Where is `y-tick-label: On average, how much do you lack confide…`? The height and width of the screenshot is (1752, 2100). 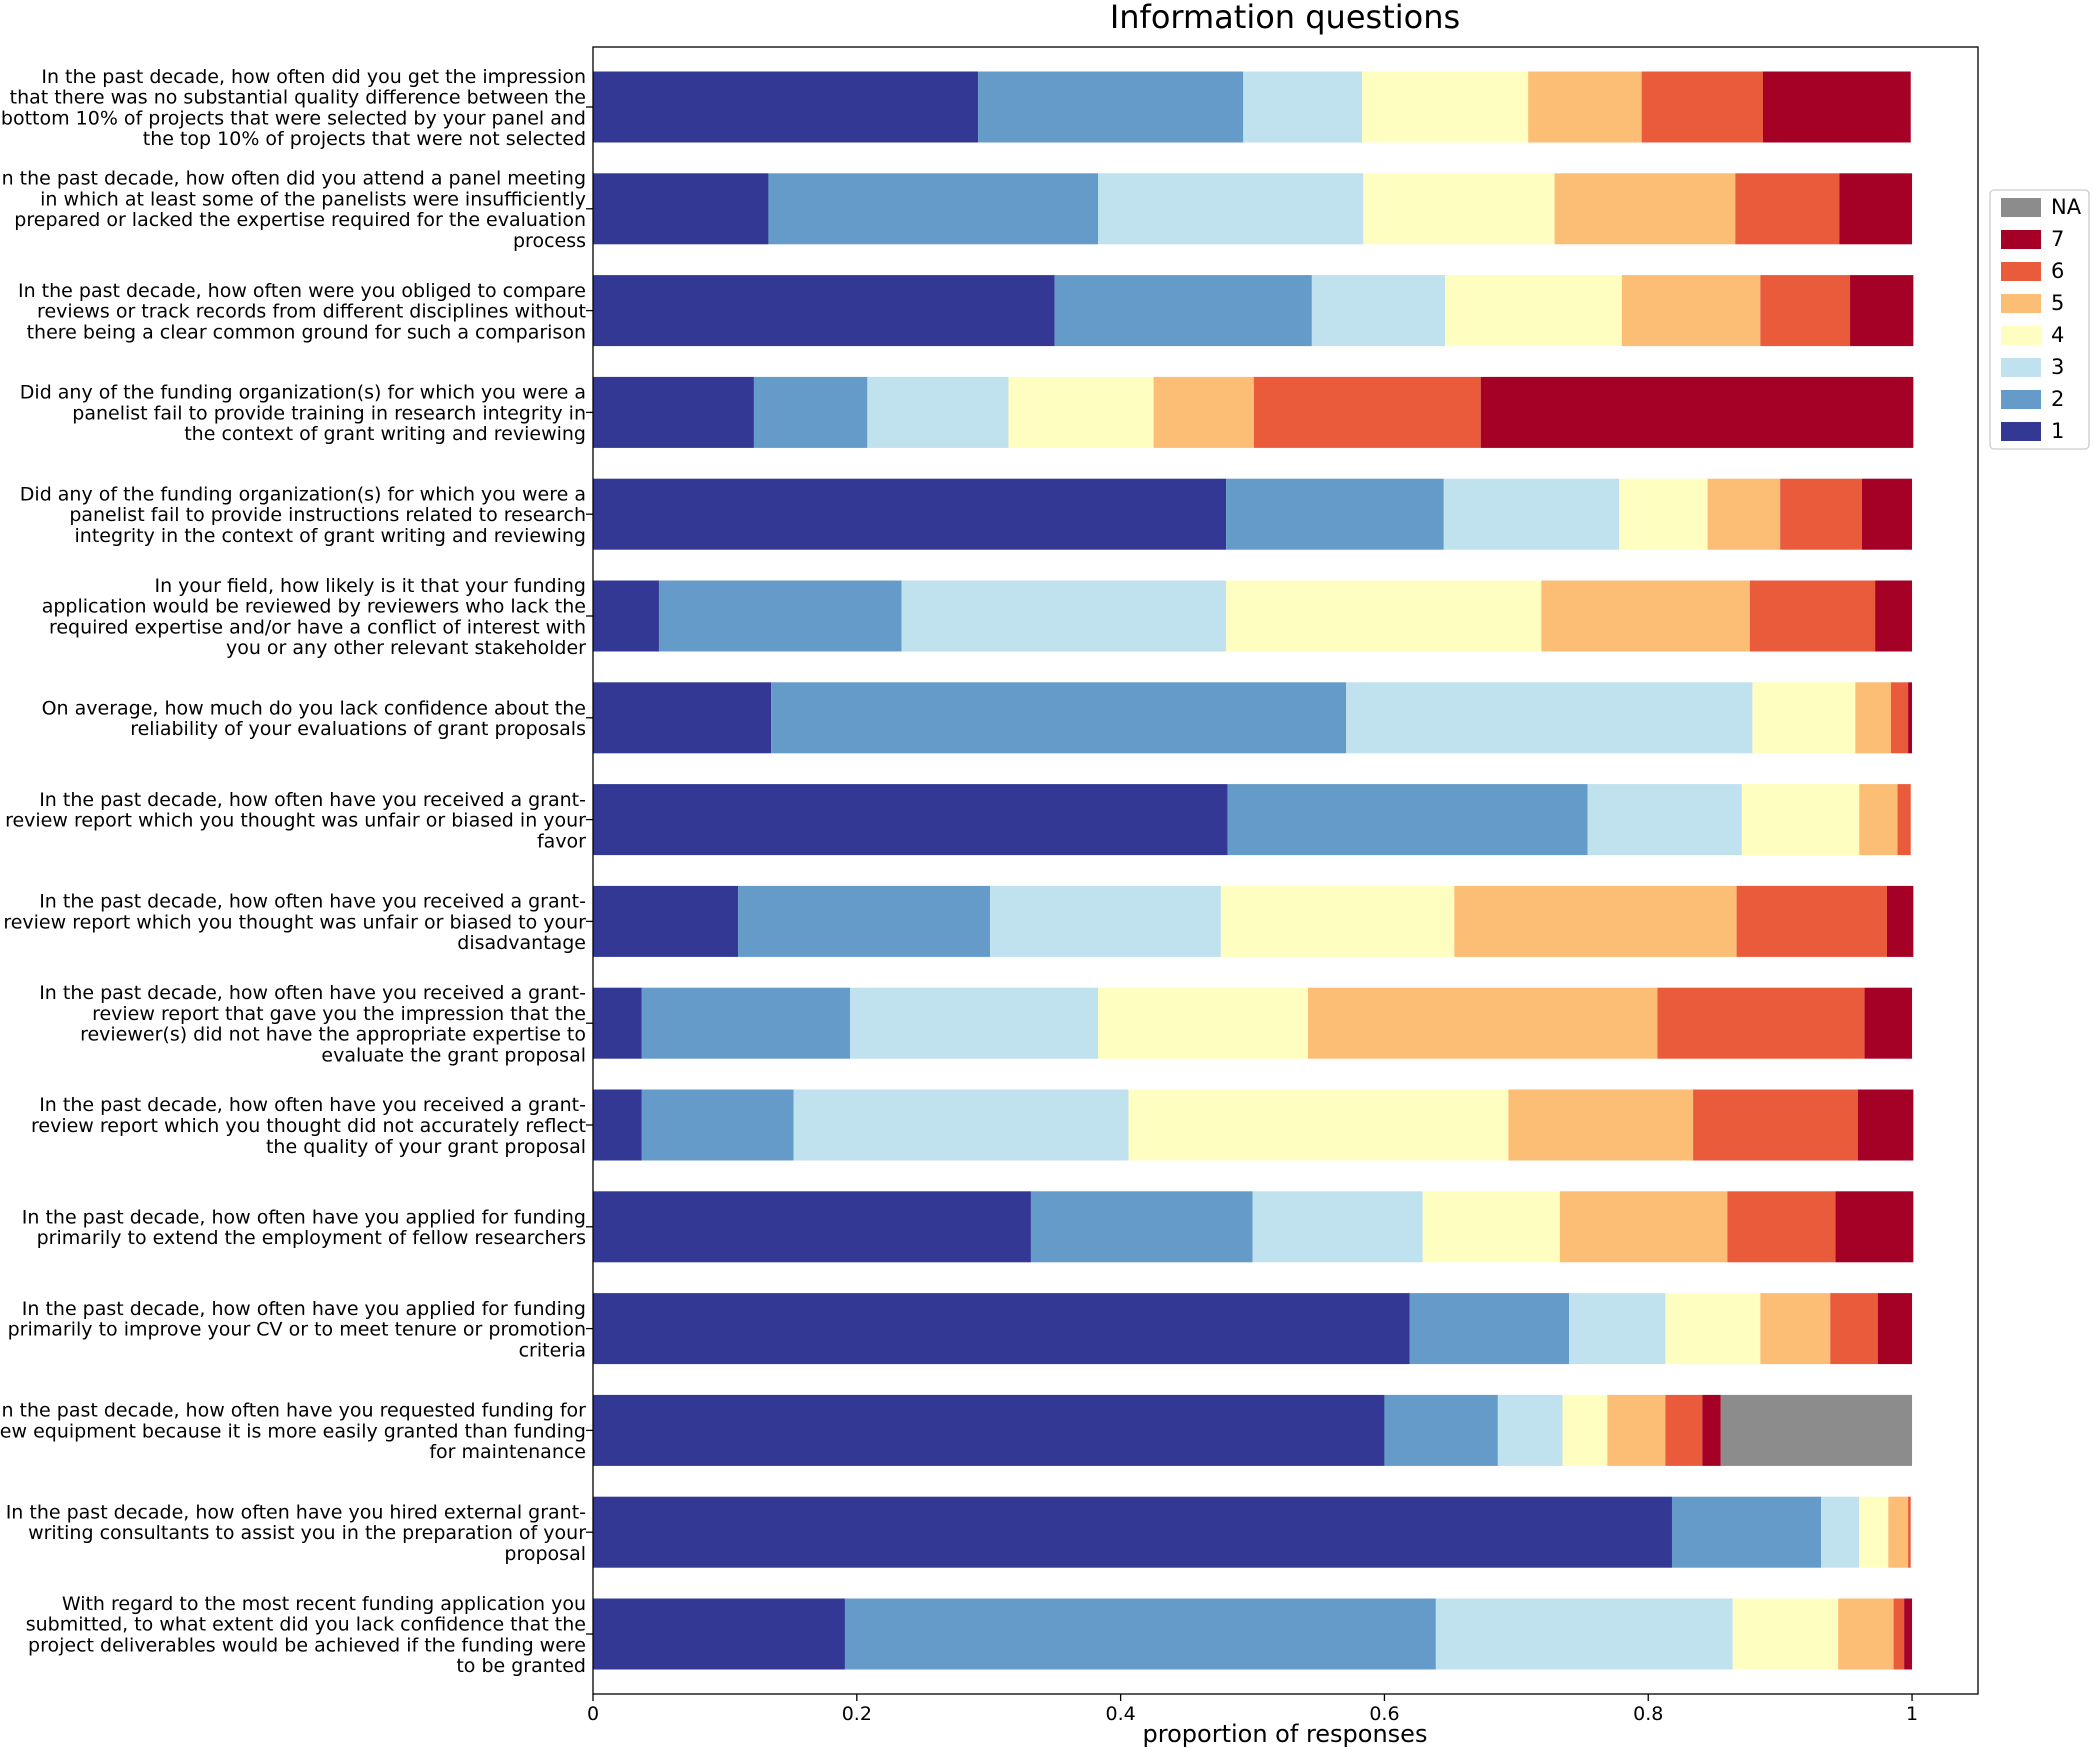
y-tick-label: On average, how much do you lack confide… is located at coordinates (314, 718).